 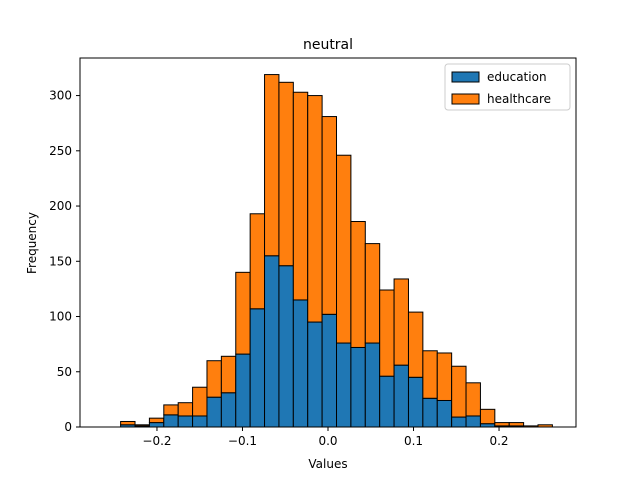 I want to click on x-tick-label: 0.0, so click(x=327, y=441).